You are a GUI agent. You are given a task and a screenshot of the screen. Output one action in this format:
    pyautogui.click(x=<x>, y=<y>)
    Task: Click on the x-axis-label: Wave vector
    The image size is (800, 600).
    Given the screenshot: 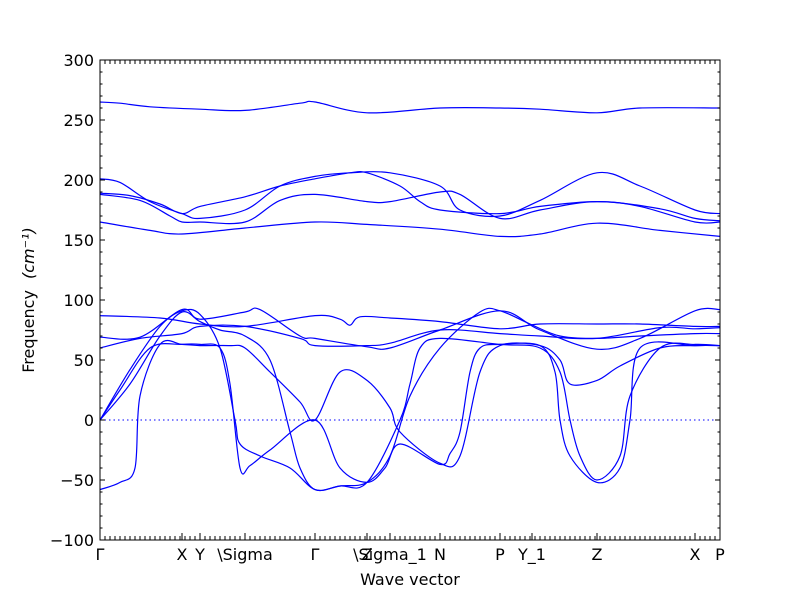 What is the action you would take?
    pyautogui.click(x=410, y=579)
    